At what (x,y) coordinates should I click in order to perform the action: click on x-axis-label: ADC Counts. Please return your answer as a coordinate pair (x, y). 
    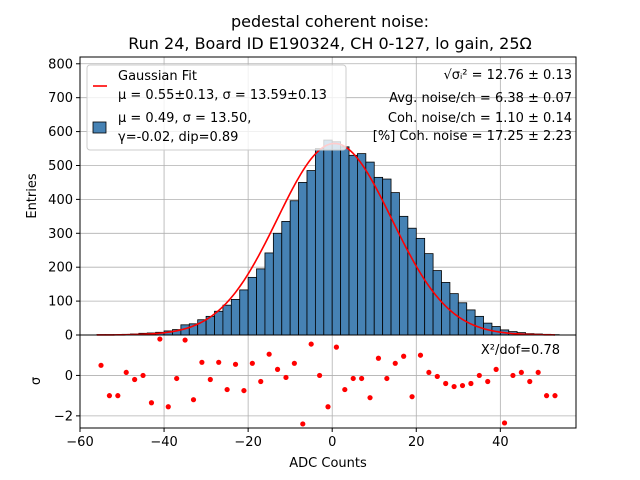
    Looking at the image, I should click on (328, 463).